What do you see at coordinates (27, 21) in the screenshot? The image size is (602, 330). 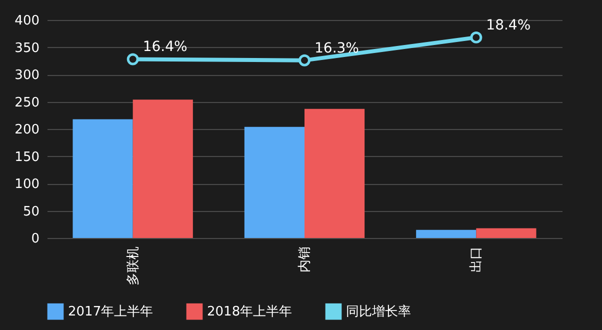 I see `y-tick-label: 400` at bounding box center [27, 21].